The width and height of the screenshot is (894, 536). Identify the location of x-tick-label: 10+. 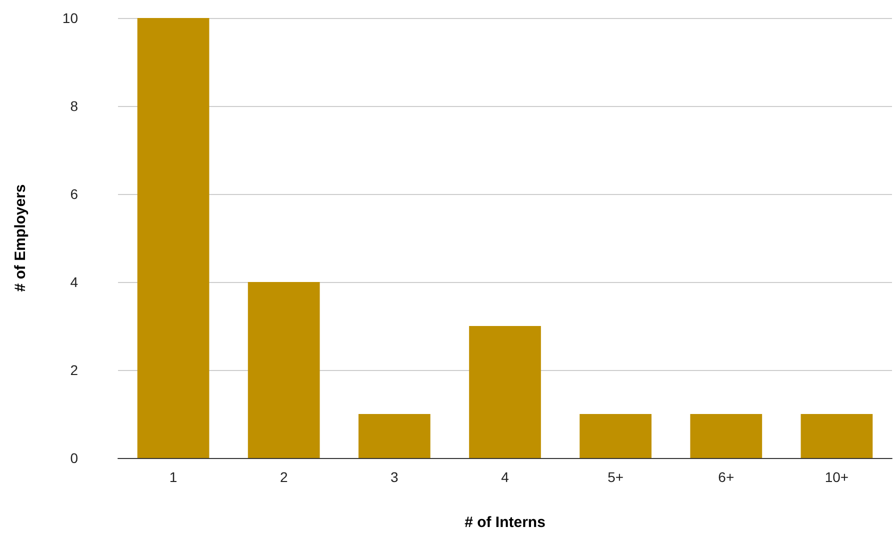
(836, 477).